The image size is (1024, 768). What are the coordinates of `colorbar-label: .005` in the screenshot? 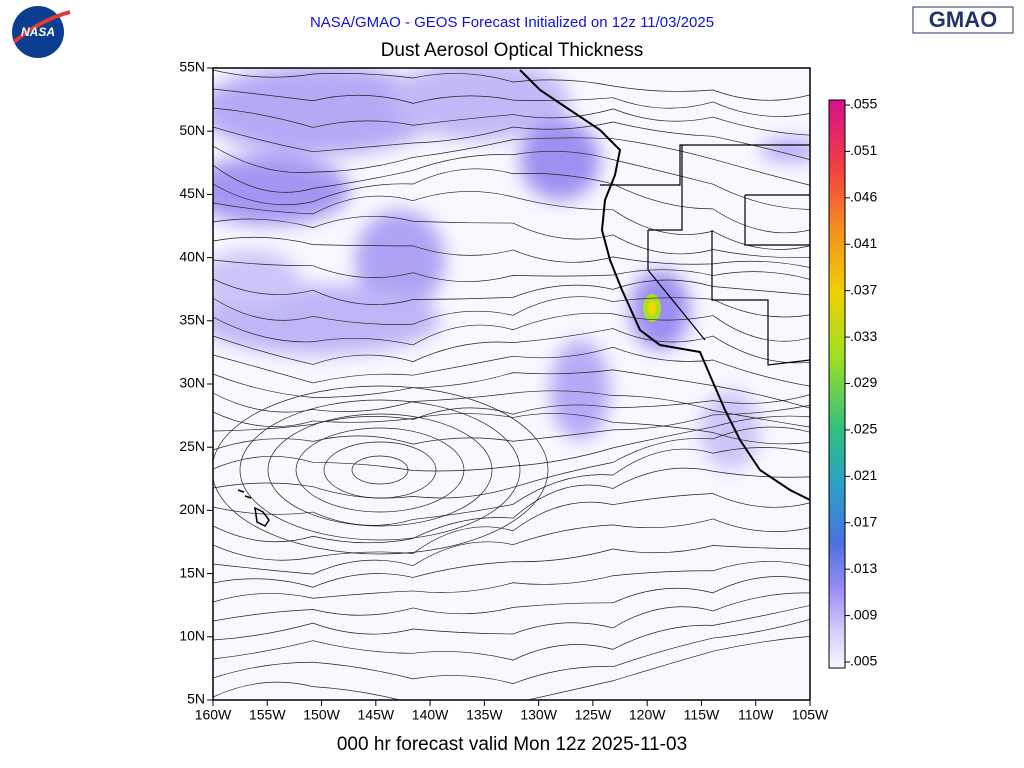 It's located at (863, 661).